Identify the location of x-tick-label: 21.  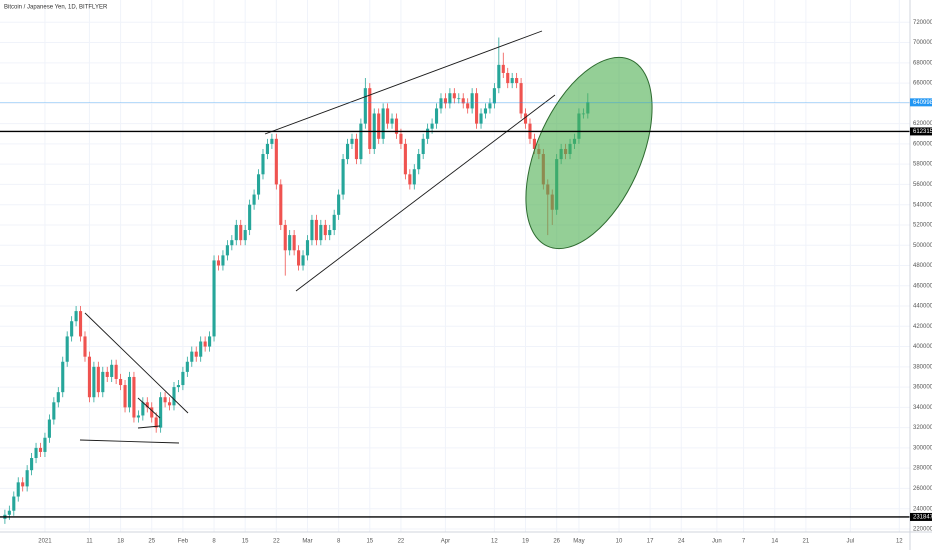
(806, 542).